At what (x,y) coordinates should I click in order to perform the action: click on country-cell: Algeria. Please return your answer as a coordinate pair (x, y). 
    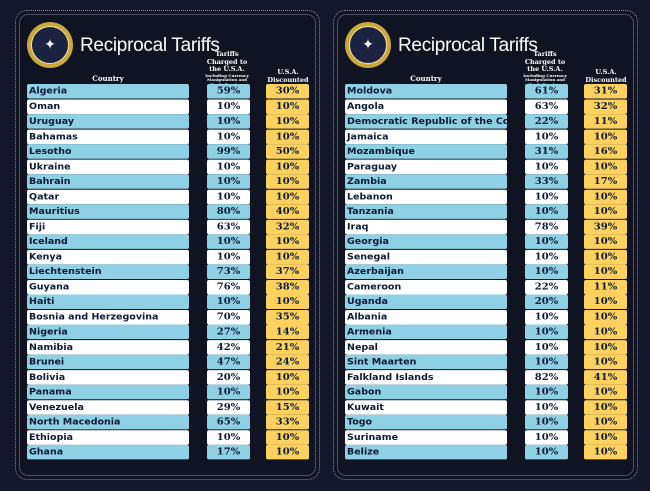
    Looking at the image, I should click on (108, 91).